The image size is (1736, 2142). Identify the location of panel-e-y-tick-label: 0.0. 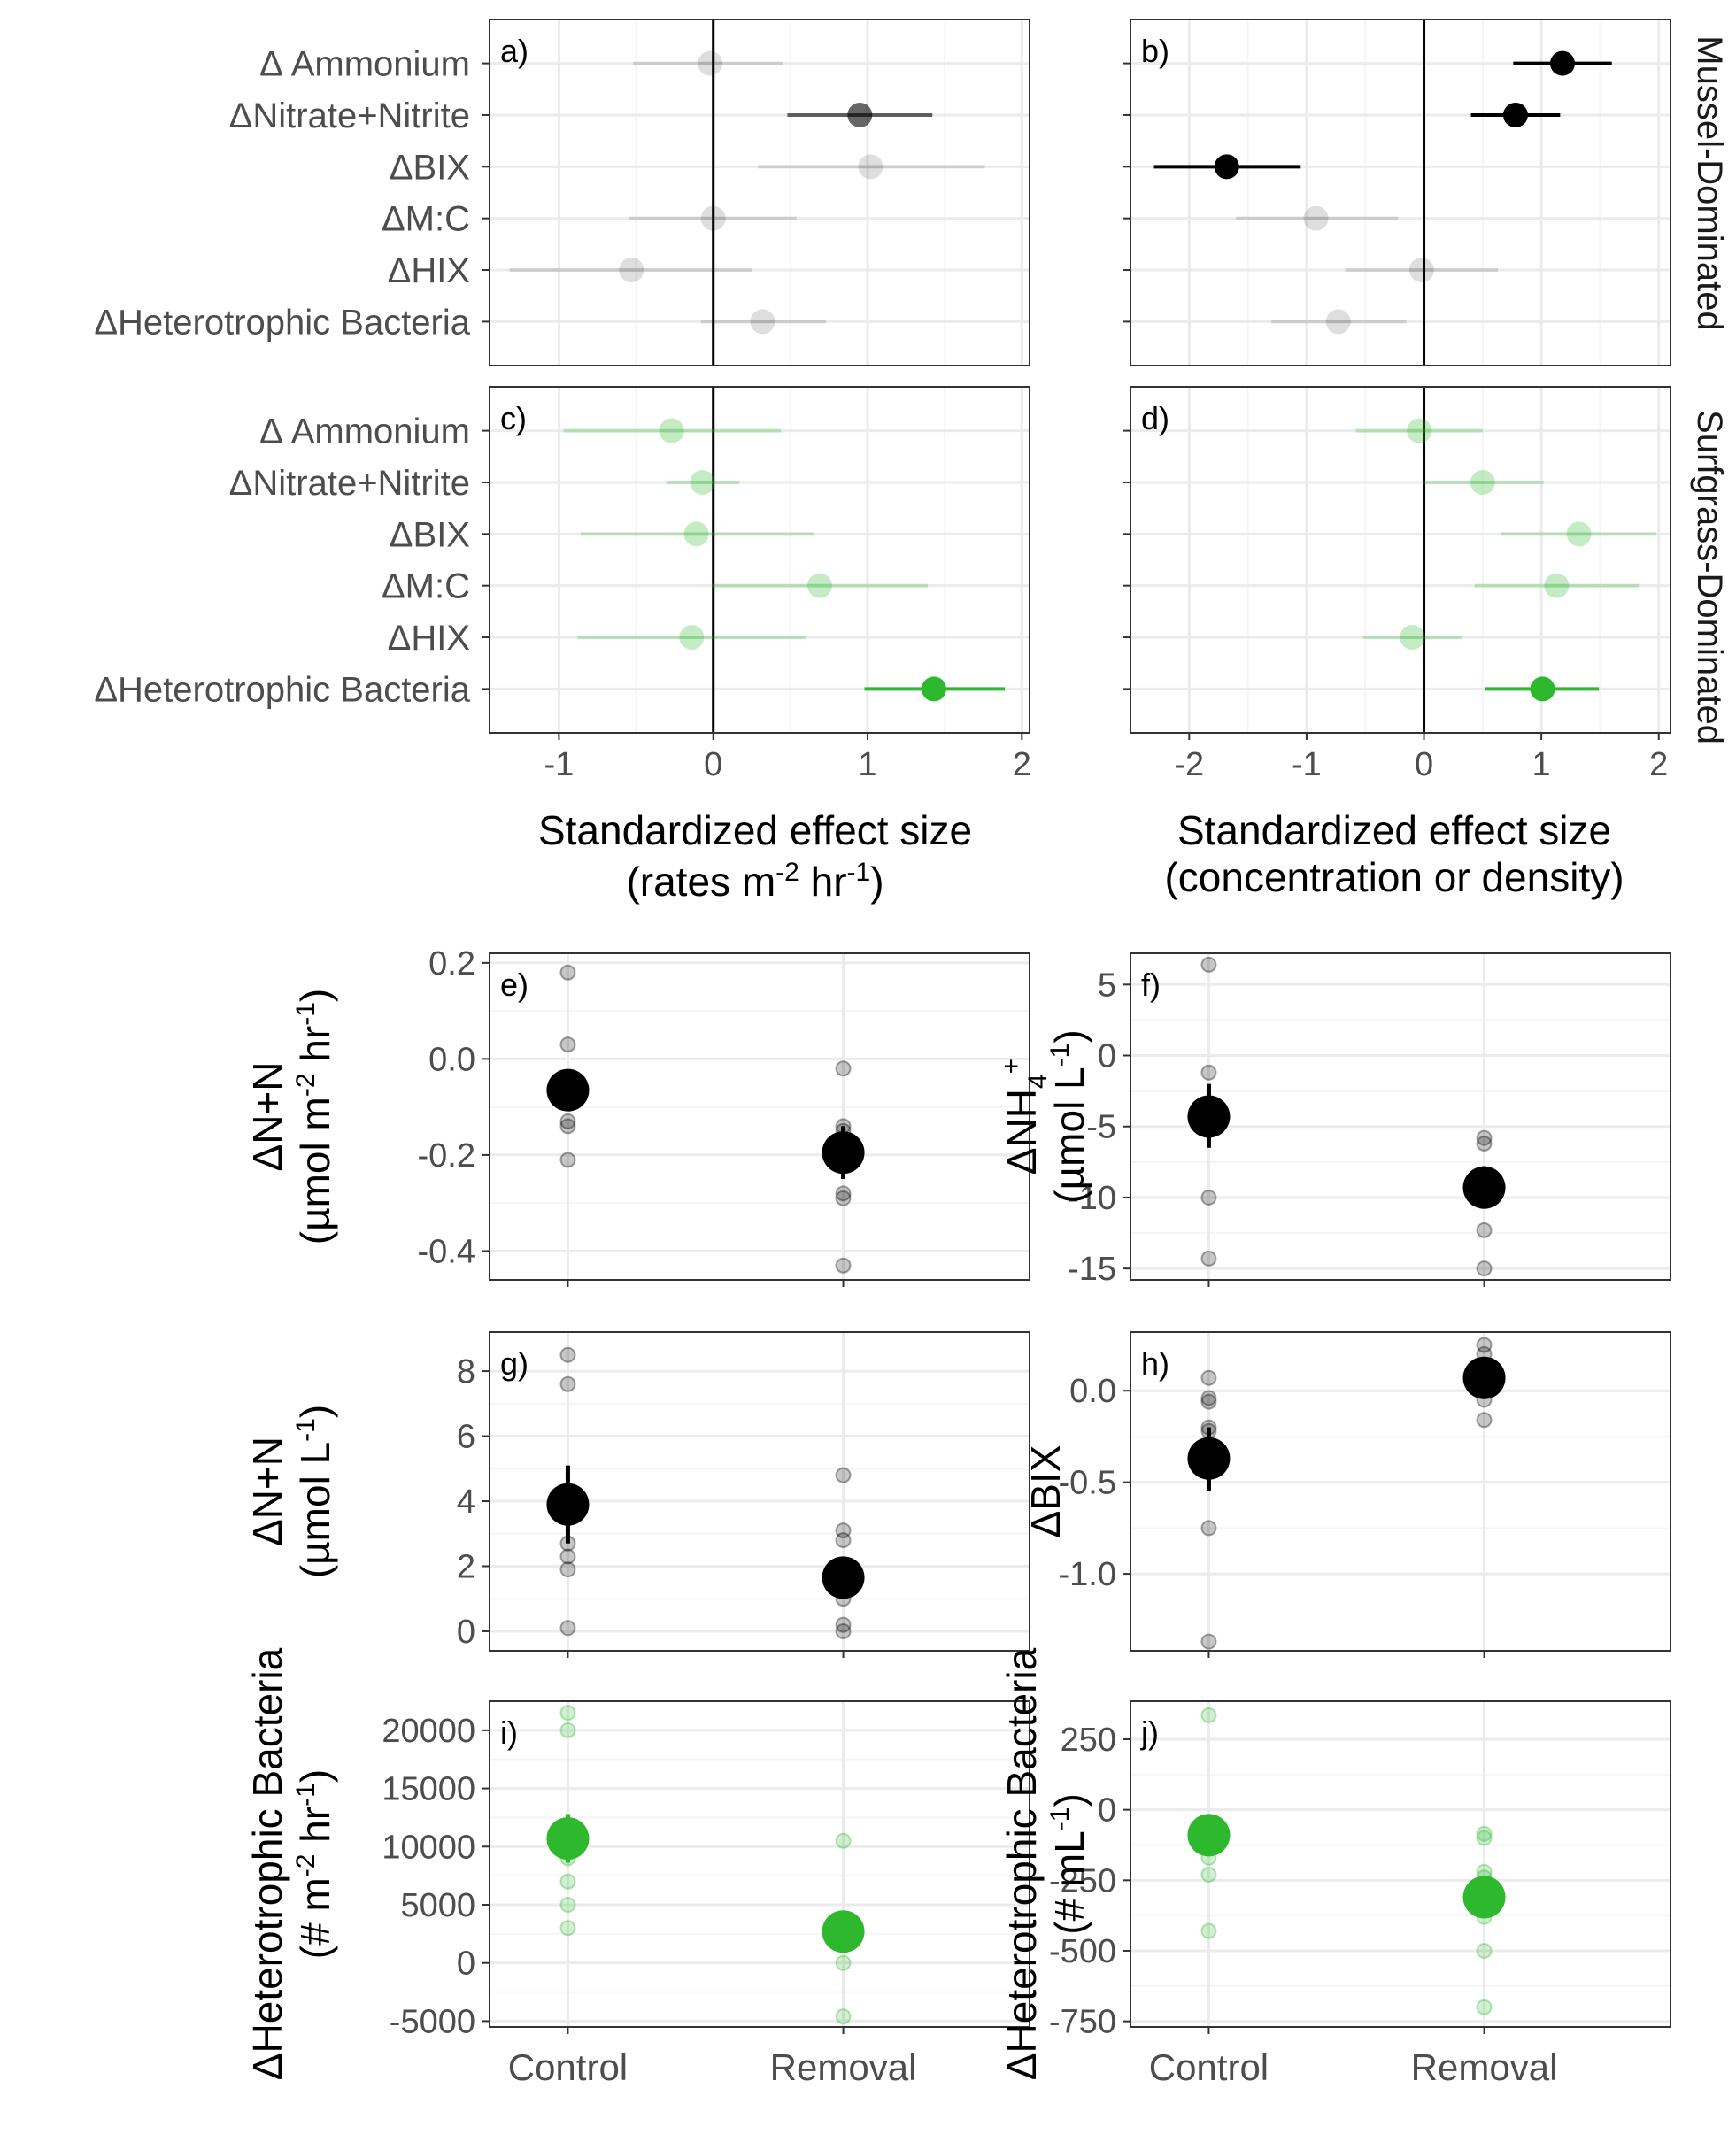
(452, 1059).